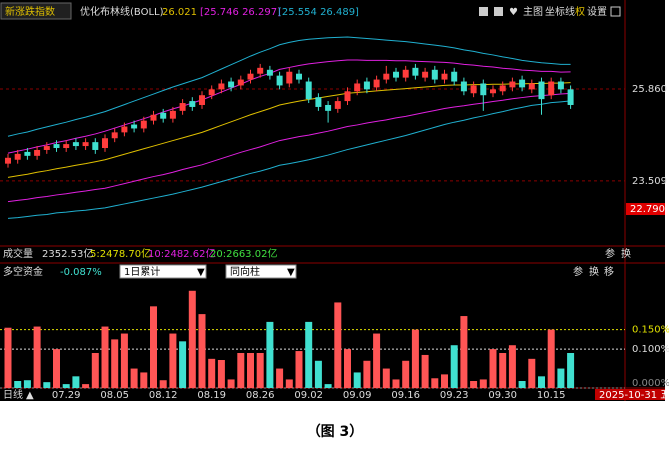 This screenshot has width=669, height=450. What do you see at coordinates (650, 330) in the screenshot?
I see `y-tick-label: 0.150%` at bounding box center [650, 330].